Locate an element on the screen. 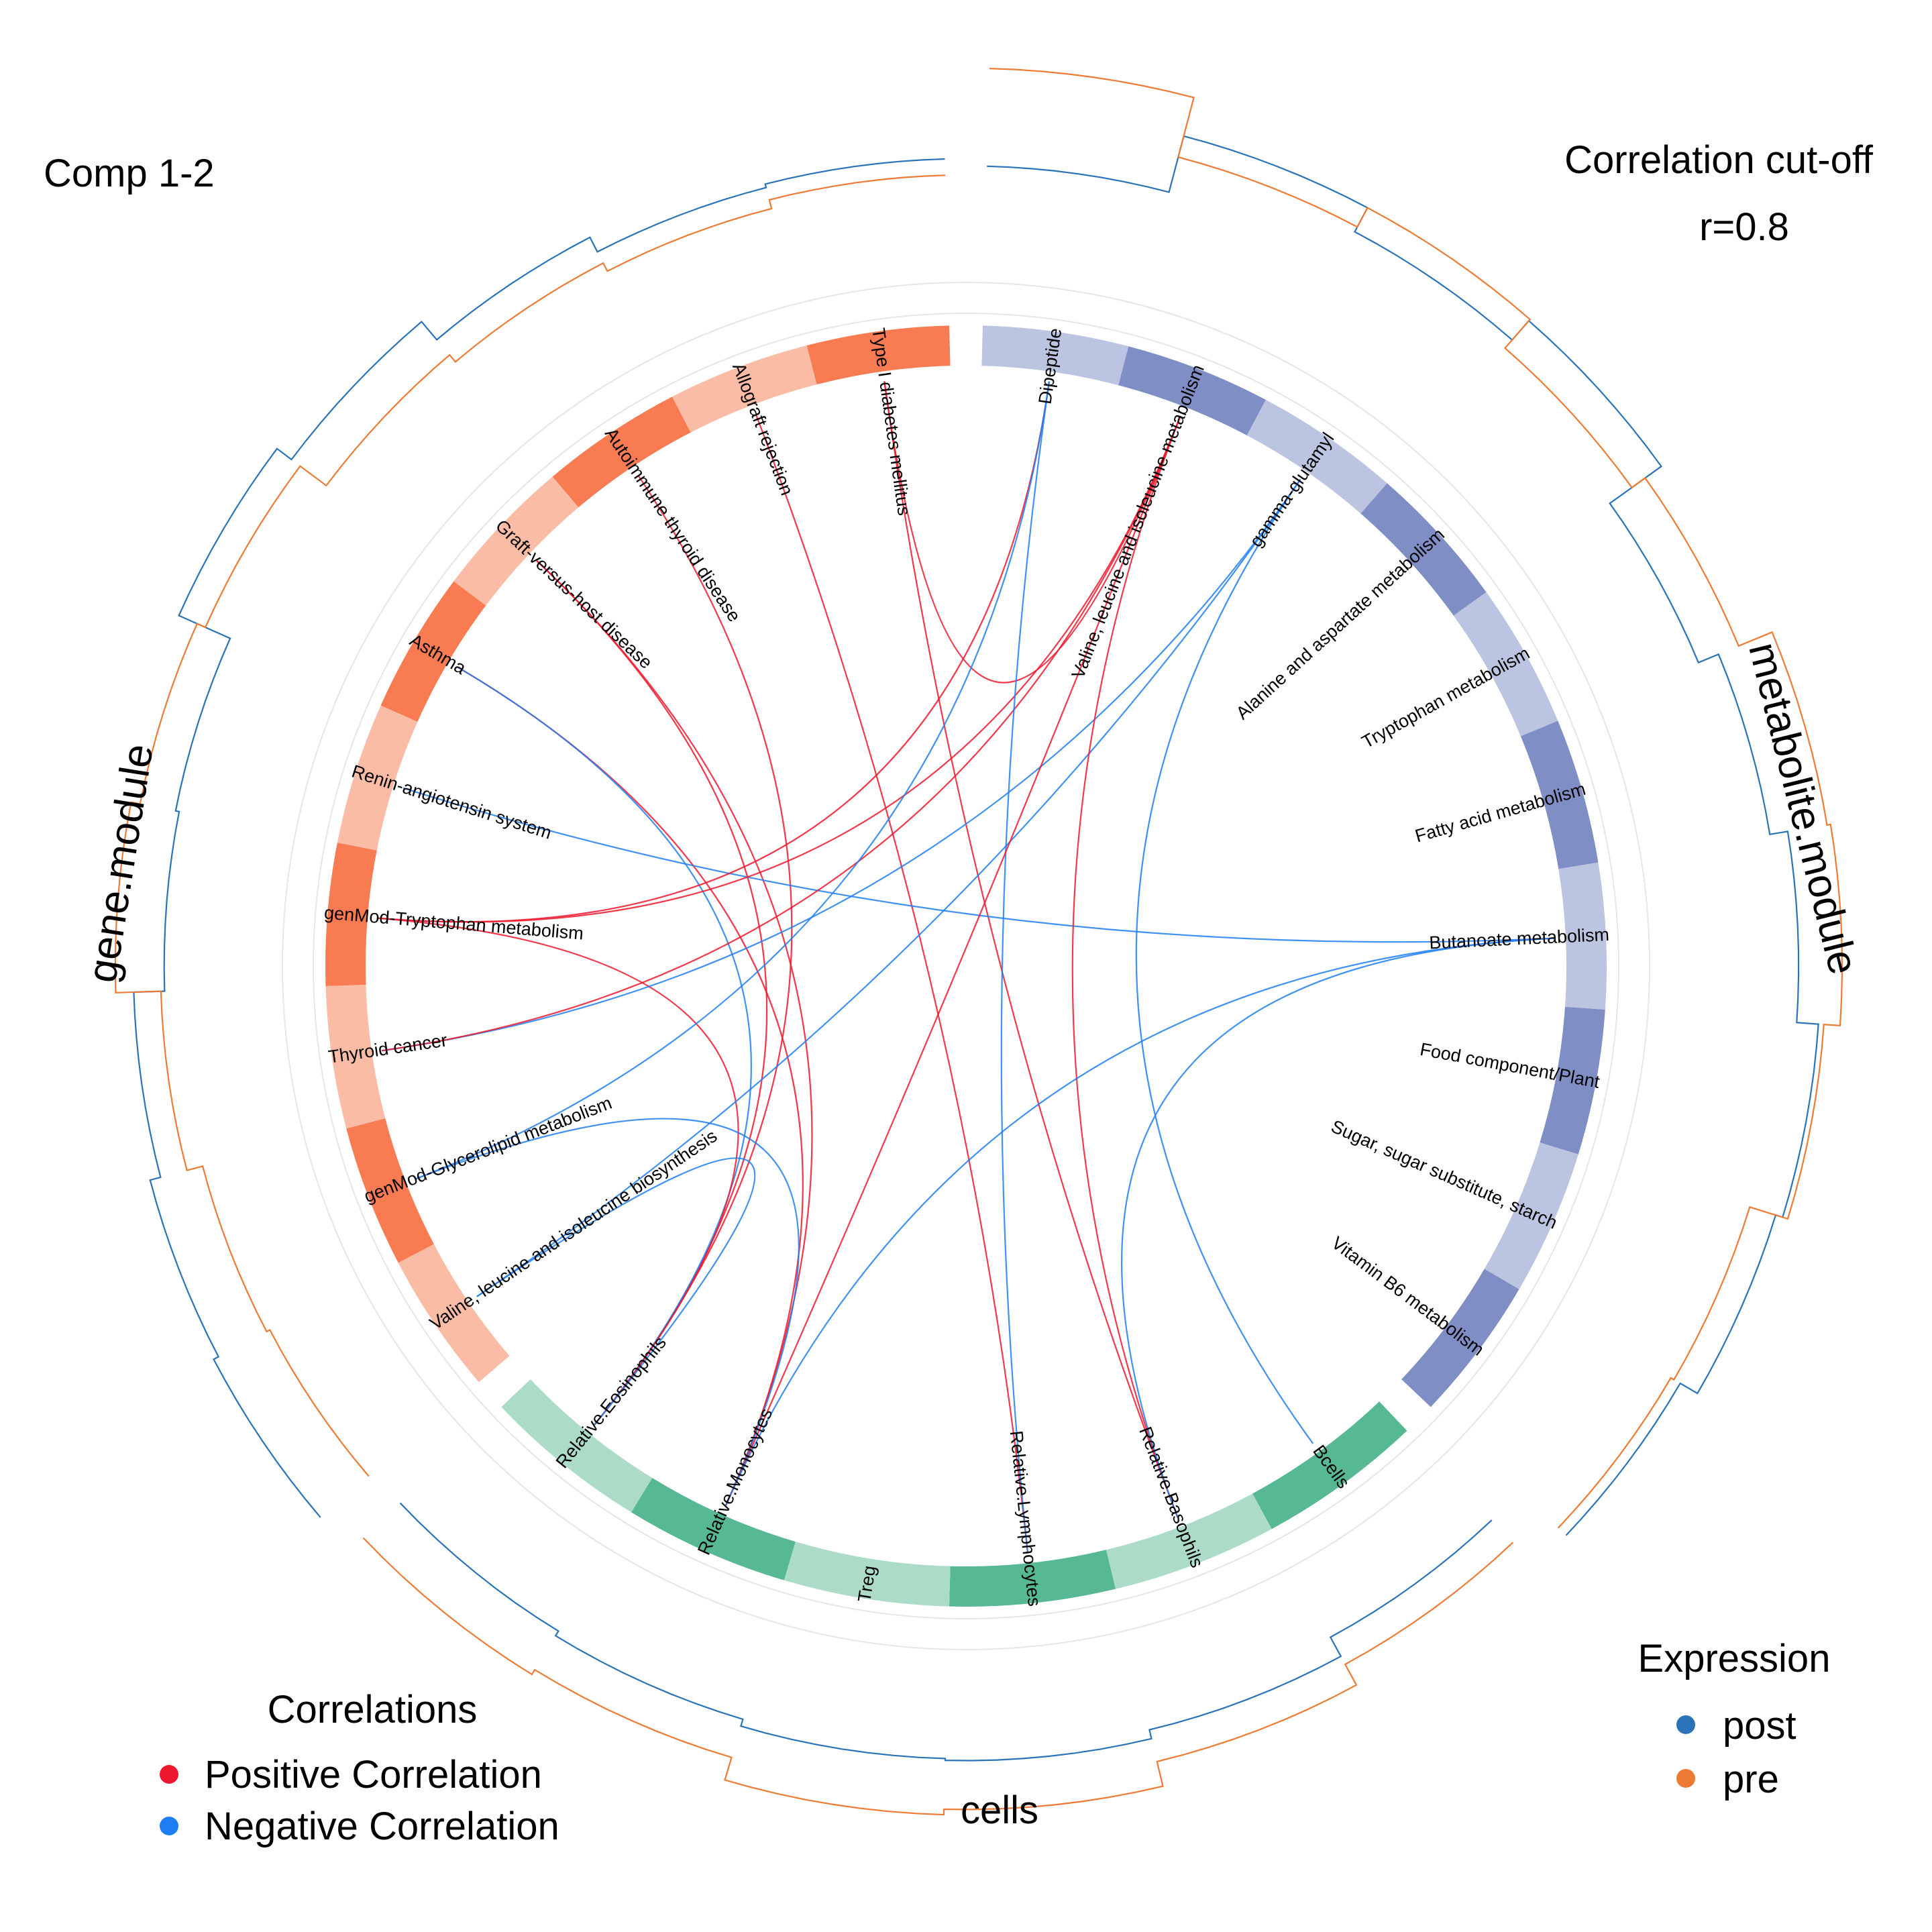  metabolites-label-9: Vitamin B6 metabolism is located at coordinates (1407, 1295).